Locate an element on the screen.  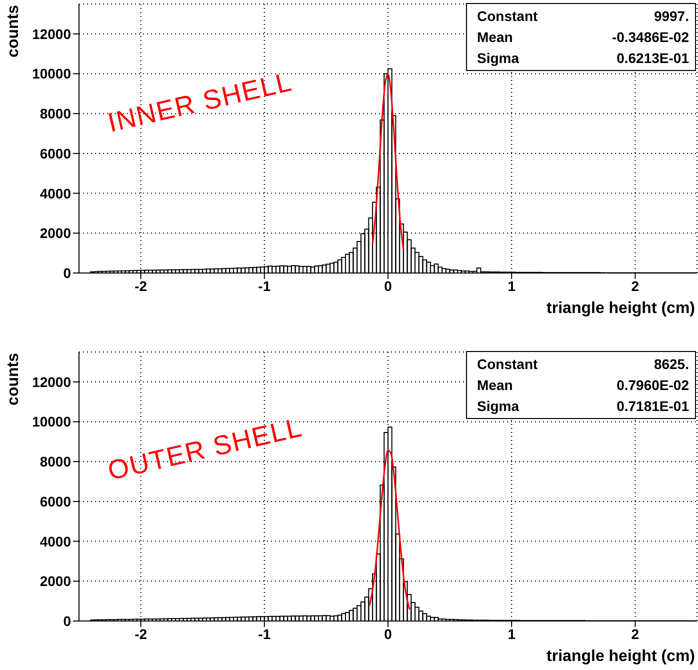
annotation: 0.7181E-01 is located at coordinates (652, 406).